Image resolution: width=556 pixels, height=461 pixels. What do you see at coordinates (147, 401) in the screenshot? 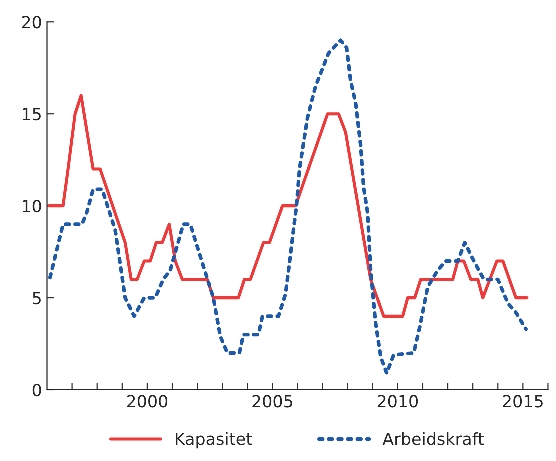
I see `x-tick-label: 2000` at bounding box center [147, 401].